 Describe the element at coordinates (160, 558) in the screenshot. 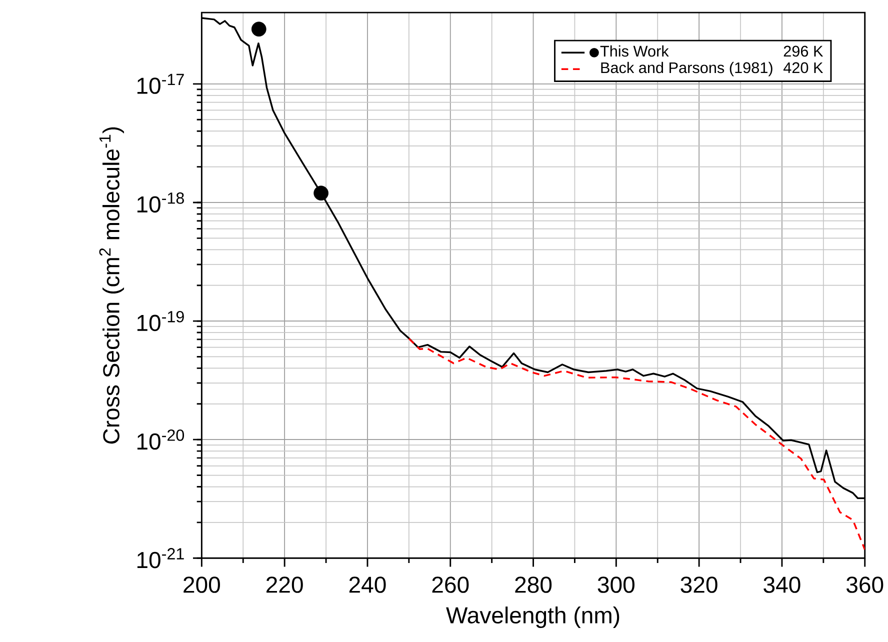

I see `y-tick-label: 10$^{-21}$` at that location.